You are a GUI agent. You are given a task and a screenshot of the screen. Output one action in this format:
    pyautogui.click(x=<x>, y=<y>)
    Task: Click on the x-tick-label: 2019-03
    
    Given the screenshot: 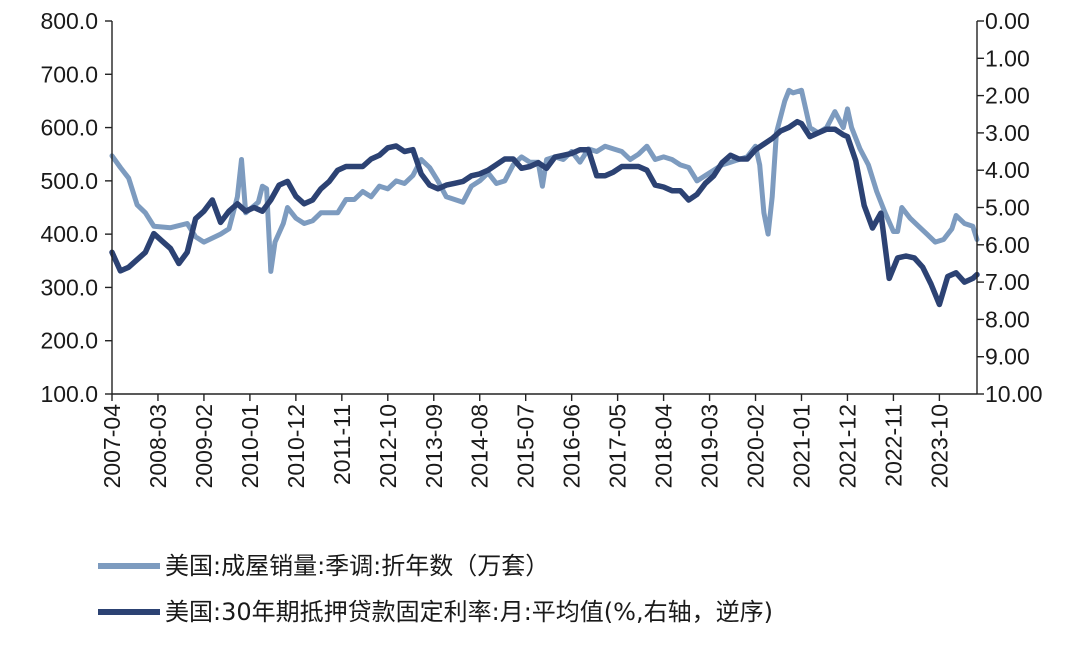 What is the action you would take?
    pyautogui.click(x=710, y=446)
    